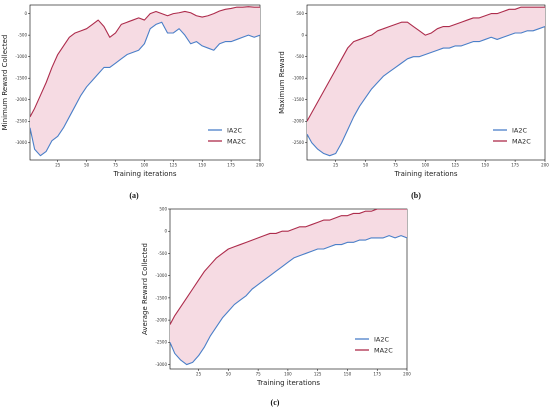 The width and height of the screenshot is (550, 409). I want to click on panel-label: (c), so click(275, 402).